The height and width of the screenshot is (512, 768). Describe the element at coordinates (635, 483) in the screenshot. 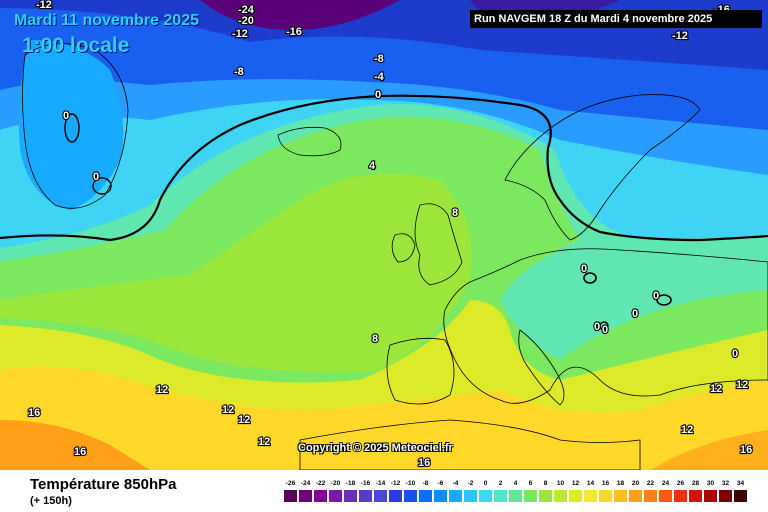

I see `legend-tick-label: 20` at that location.